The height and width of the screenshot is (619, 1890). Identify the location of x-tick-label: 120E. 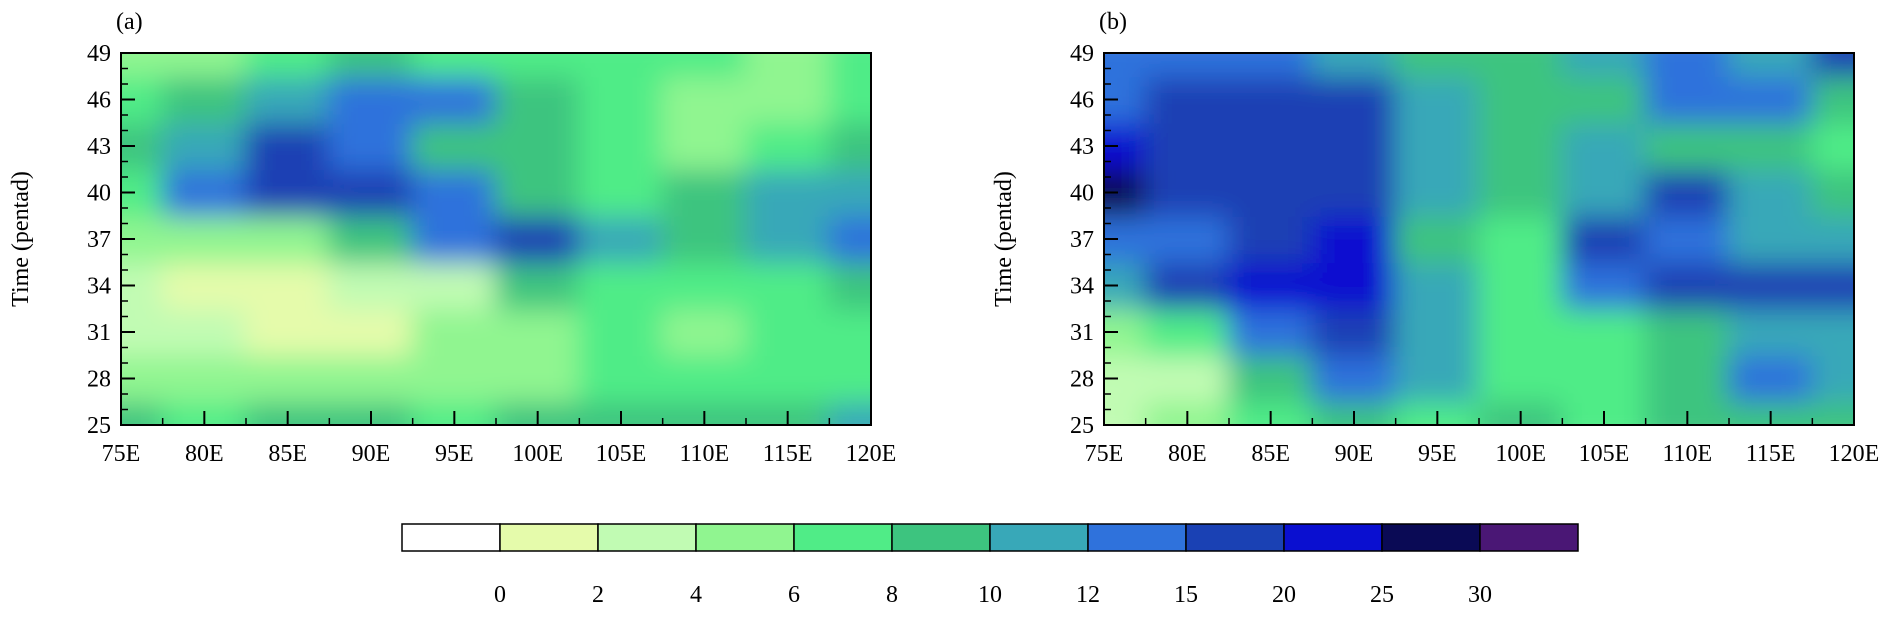
(1854, 454).